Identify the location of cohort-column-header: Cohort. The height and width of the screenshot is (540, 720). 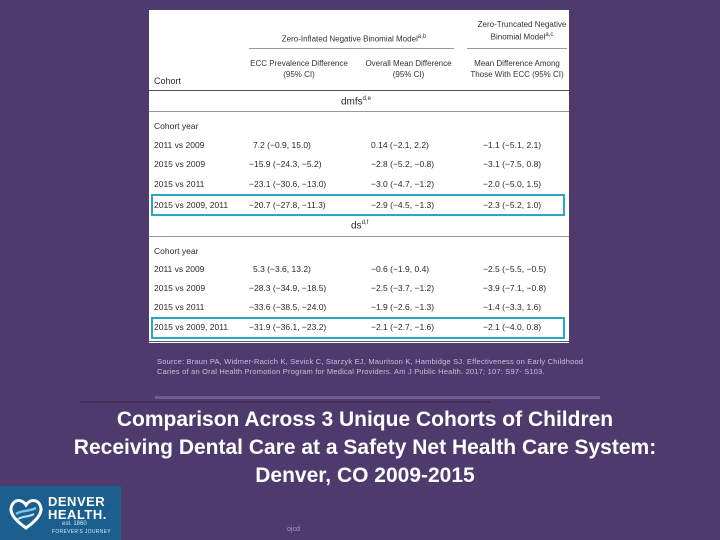
(168, 81).